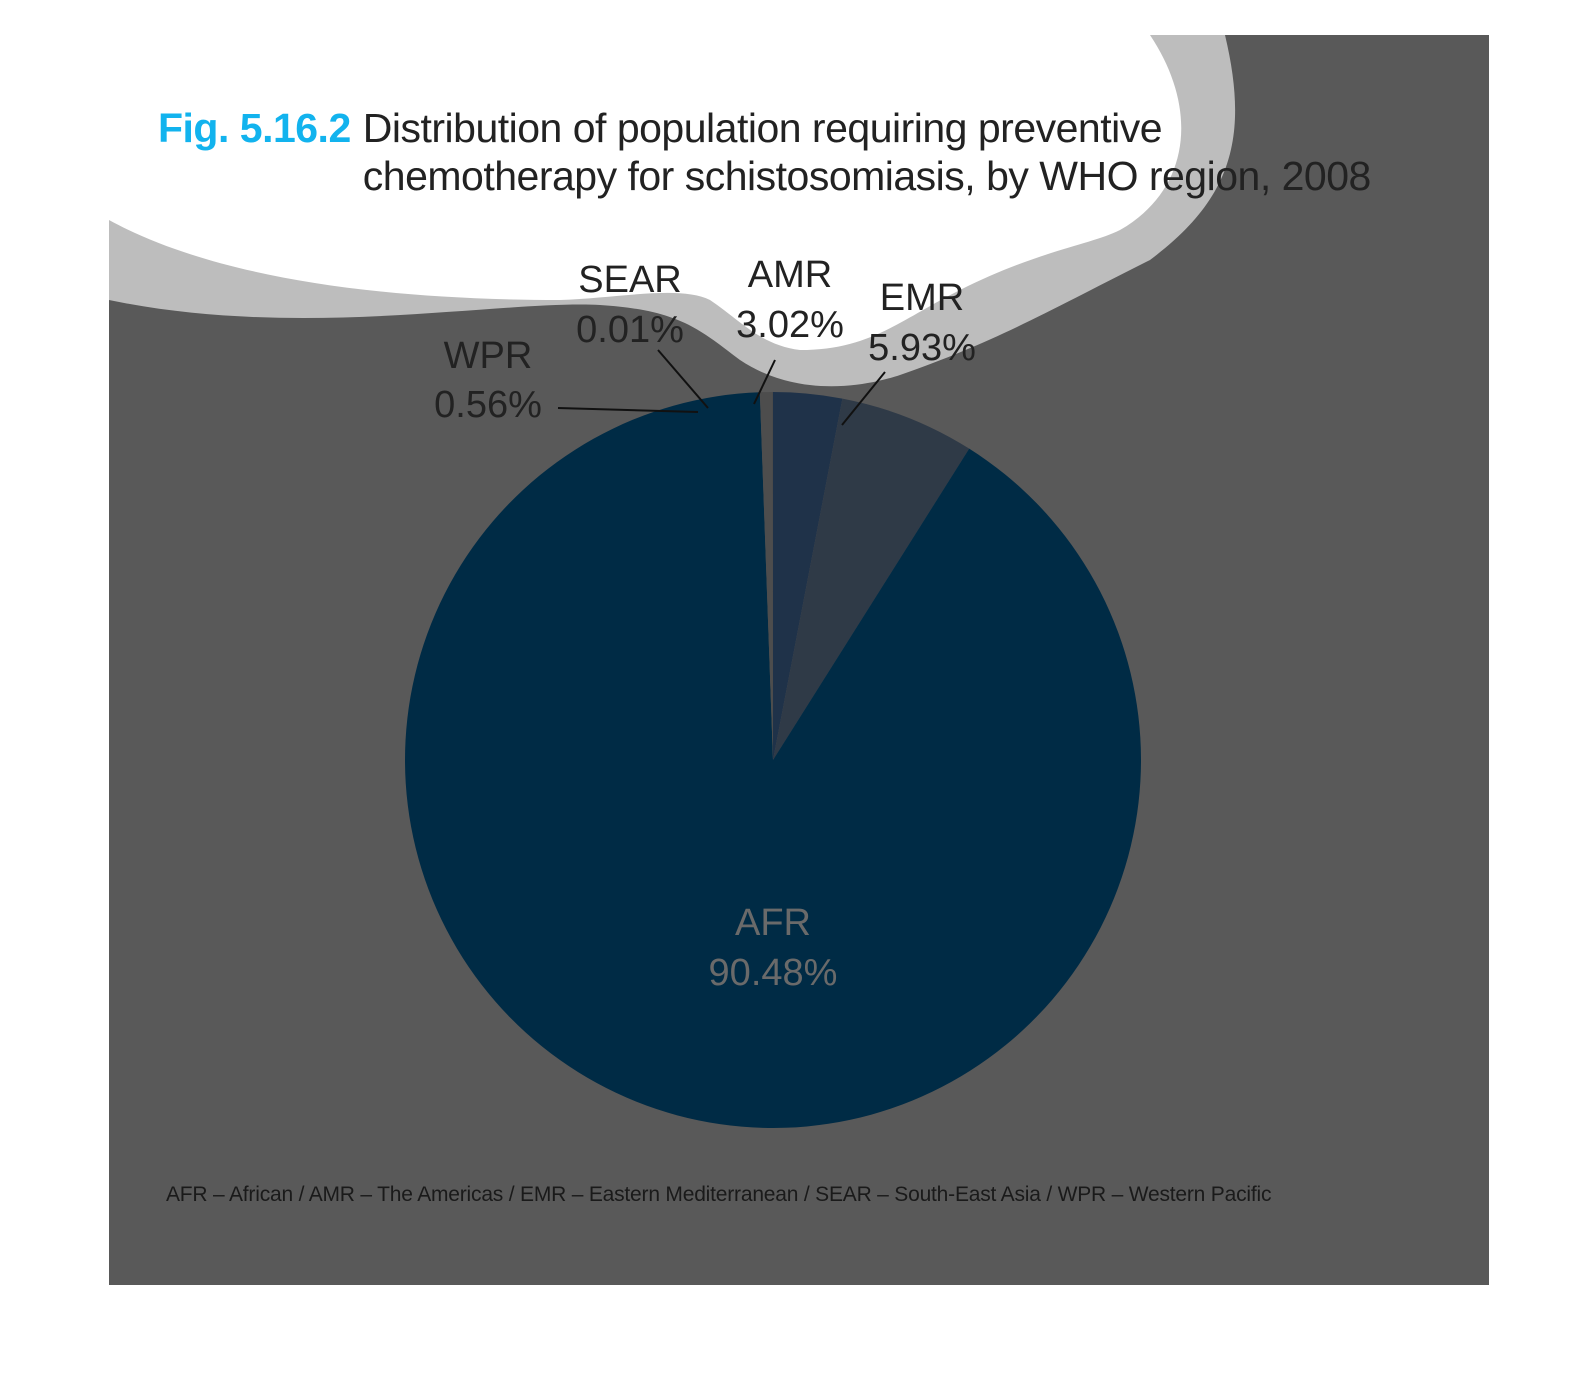  What do you see at coordinates (766, 576) in the screenshot?
I see `pie-slice-wpr` at bounding box center [766, 576].